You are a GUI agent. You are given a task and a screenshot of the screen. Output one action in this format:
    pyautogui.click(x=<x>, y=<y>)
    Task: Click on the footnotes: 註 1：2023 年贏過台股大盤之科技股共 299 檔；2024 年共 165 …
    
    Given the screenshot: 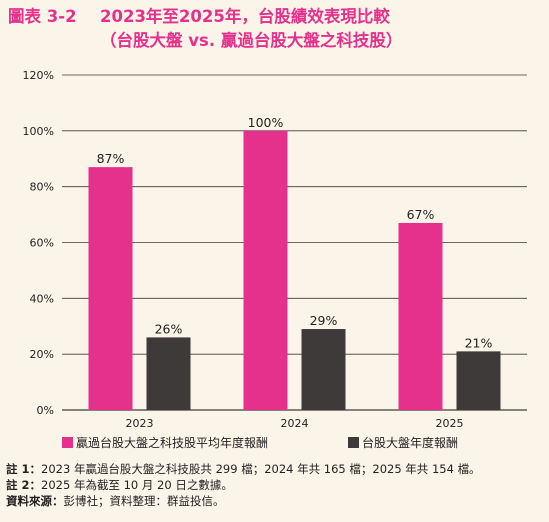 What is the action you would take?
    pyautogui.click(x=275, y=485)
    